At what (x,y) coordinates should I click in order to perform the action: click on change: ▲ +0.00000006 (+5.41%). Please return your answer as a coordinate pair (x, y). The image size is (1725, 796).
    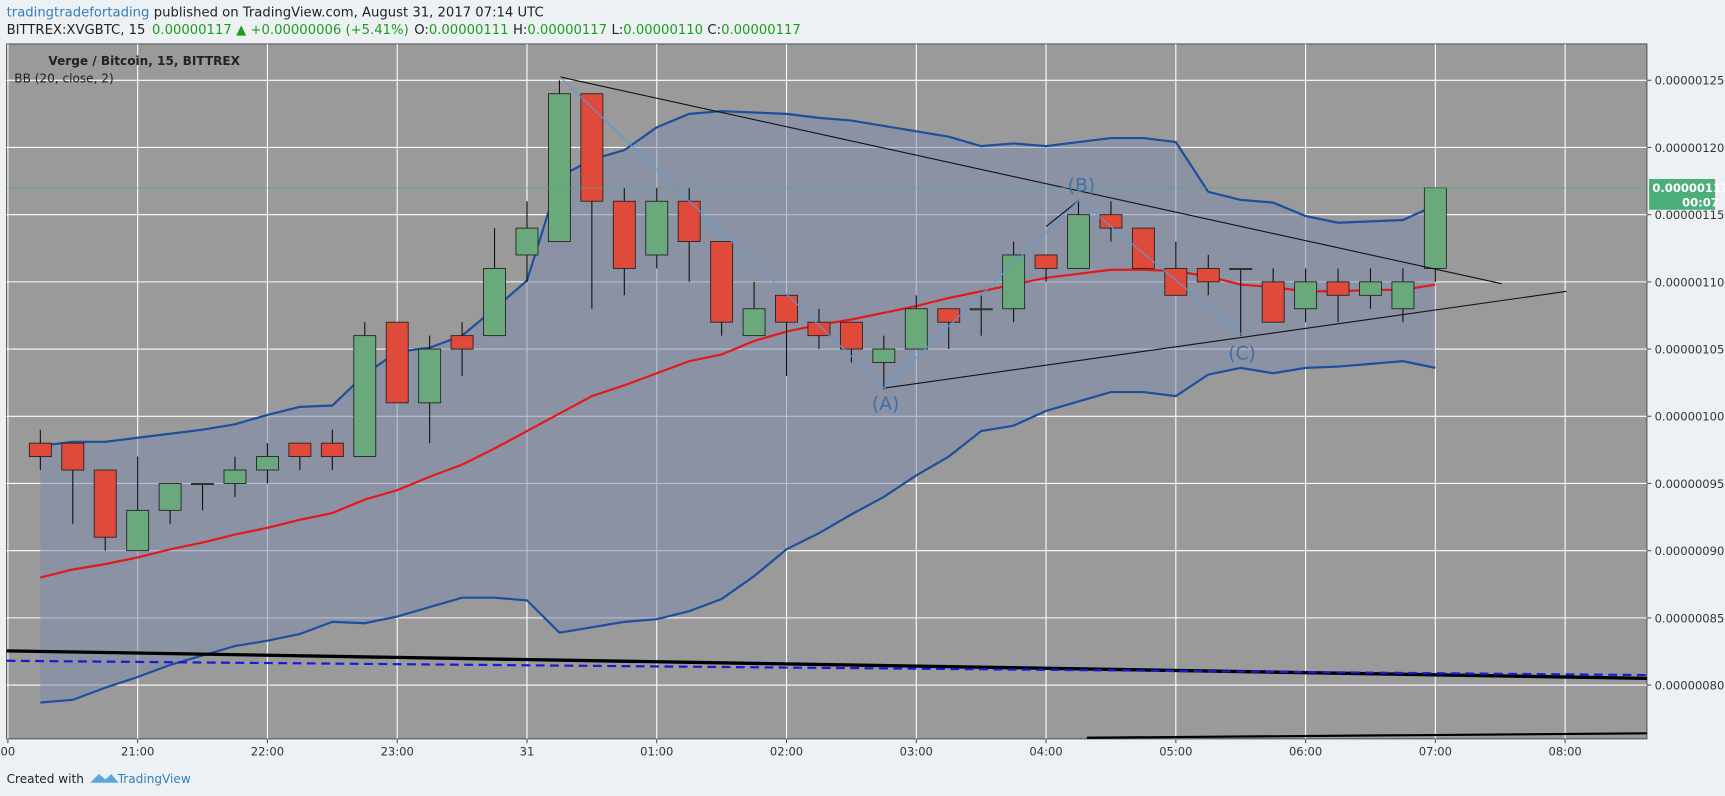
    Looking at the image, I should click on (322, 30).